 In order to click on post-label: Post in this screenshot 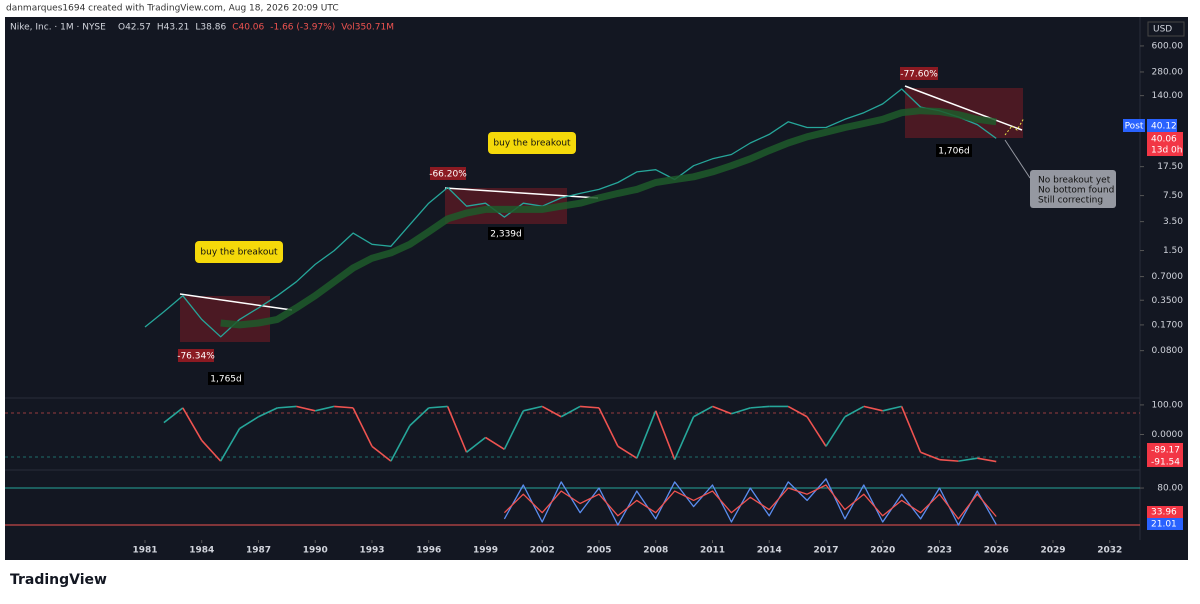, I will do `click(1134, 127)`.